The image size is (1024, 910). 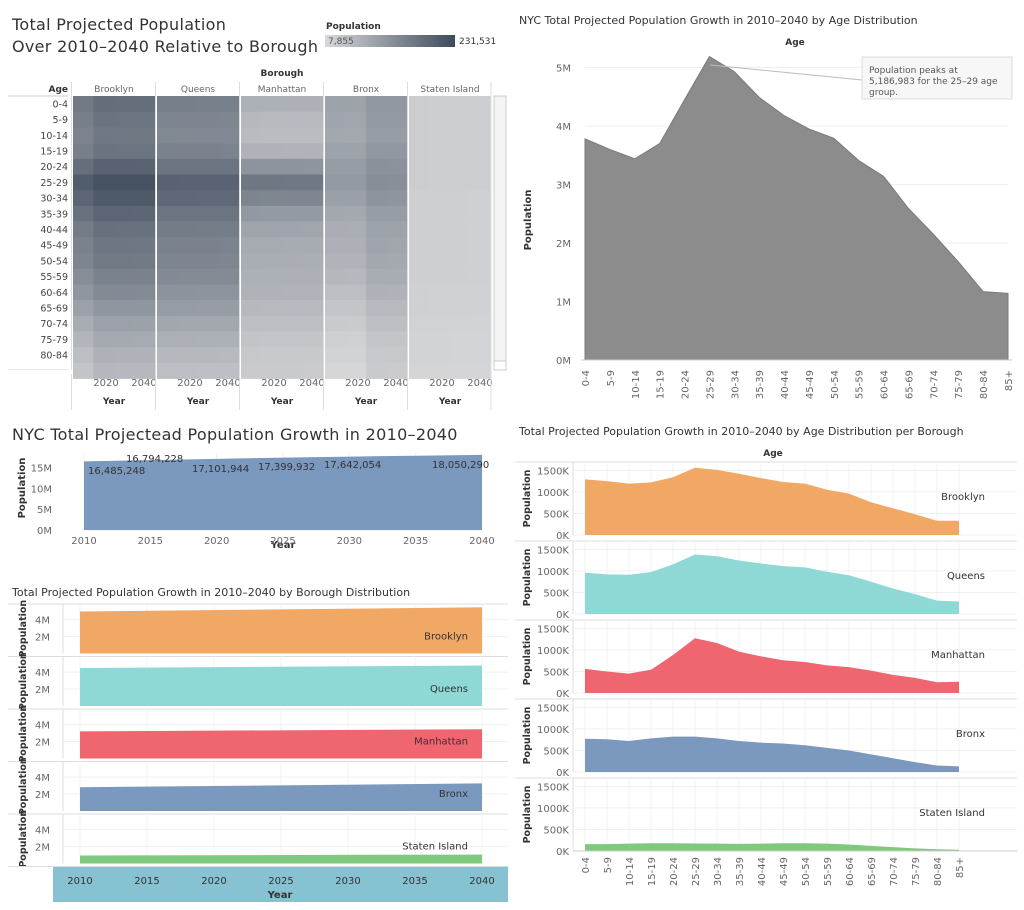 What do you see at coordinates (796, 208) in the screenshot?
I see `age-total-area` at bounding box center [796, 208].